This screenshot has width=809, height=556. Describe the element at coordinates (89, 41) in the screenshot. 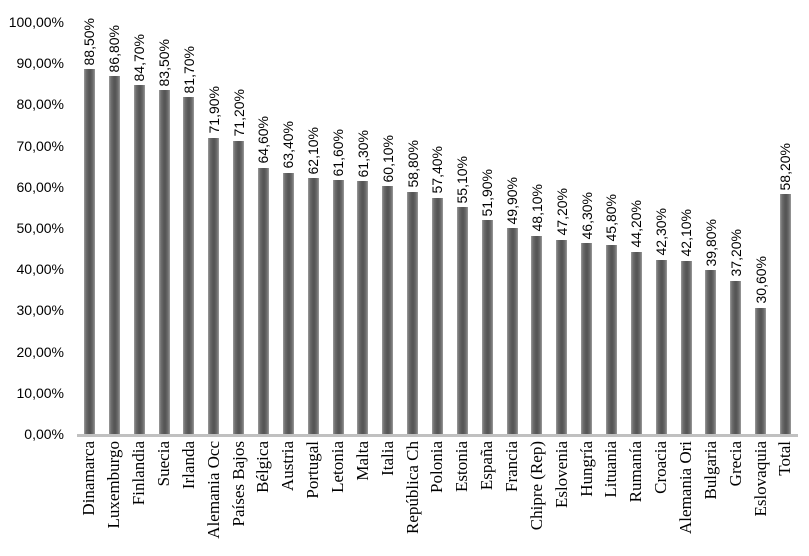

I see `bar-value-label: 88,50%` at that location.